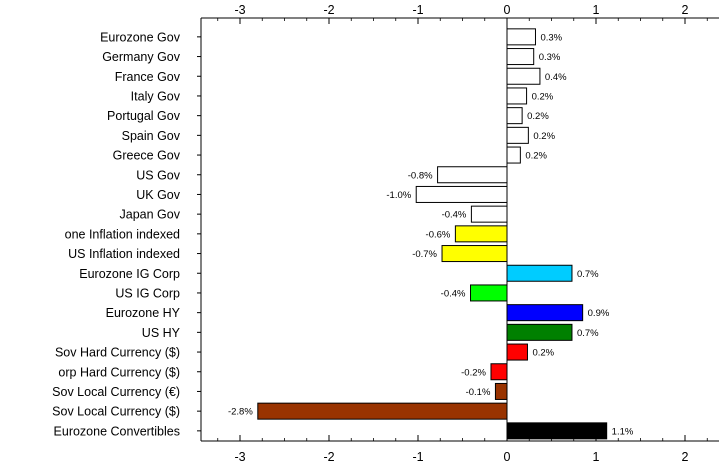 This screenshot has width=719, height=468. I want to click on category-label: Eurozone HY, so click(143, 313).